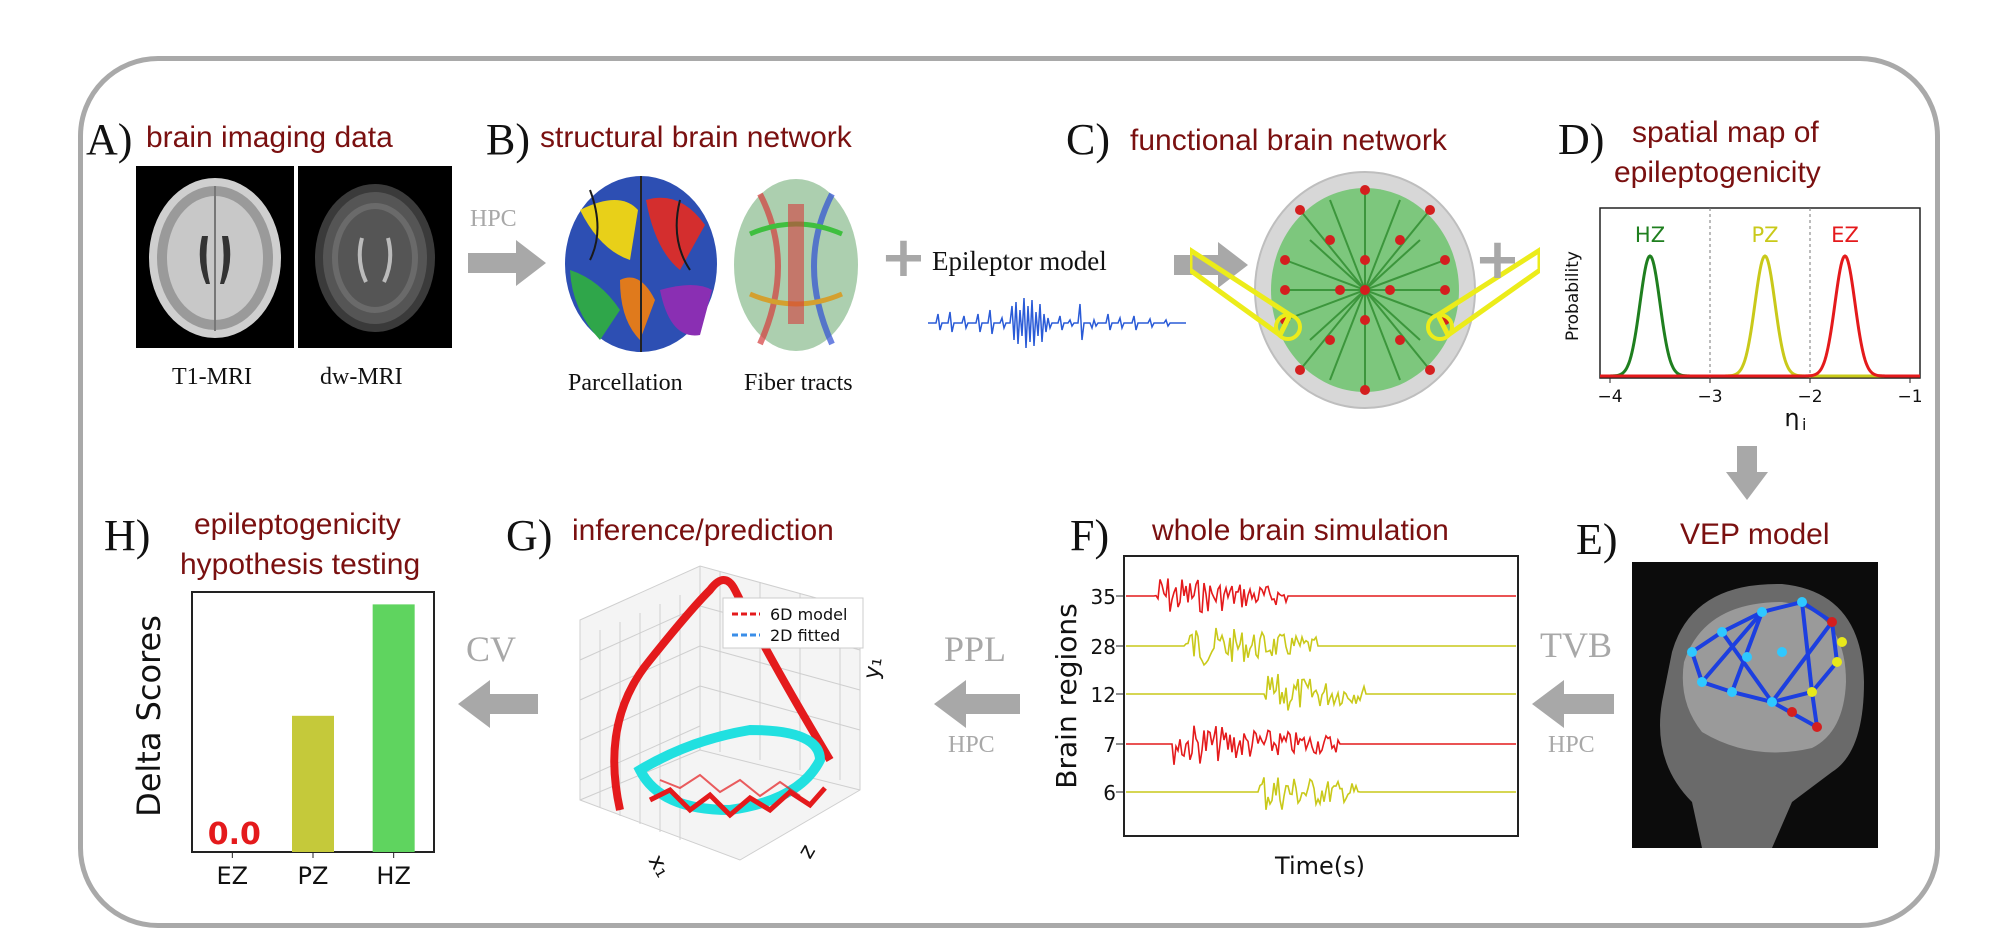 Image resolution: width=2011 pixels, height=950 pixels. What do you see at coordinates (1650, 235) in the screenshot?
I see `chart-d-zone-label-hz: HZ` at bounding box center [1650, 235].